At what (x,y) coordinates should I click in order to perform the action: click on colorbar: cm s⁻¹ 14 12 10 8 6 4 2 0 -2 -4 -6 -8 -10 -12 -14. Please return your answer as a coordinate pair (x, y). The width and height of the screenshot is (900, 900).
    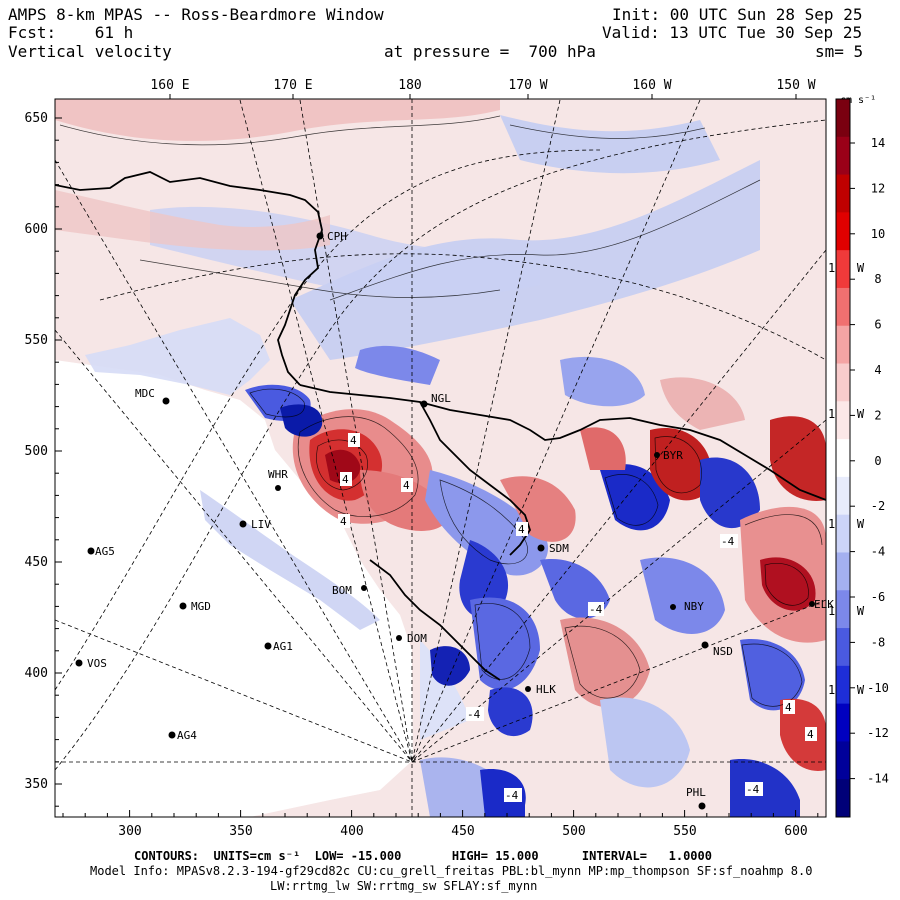
    Looking at the image, I should click on (862, 456).